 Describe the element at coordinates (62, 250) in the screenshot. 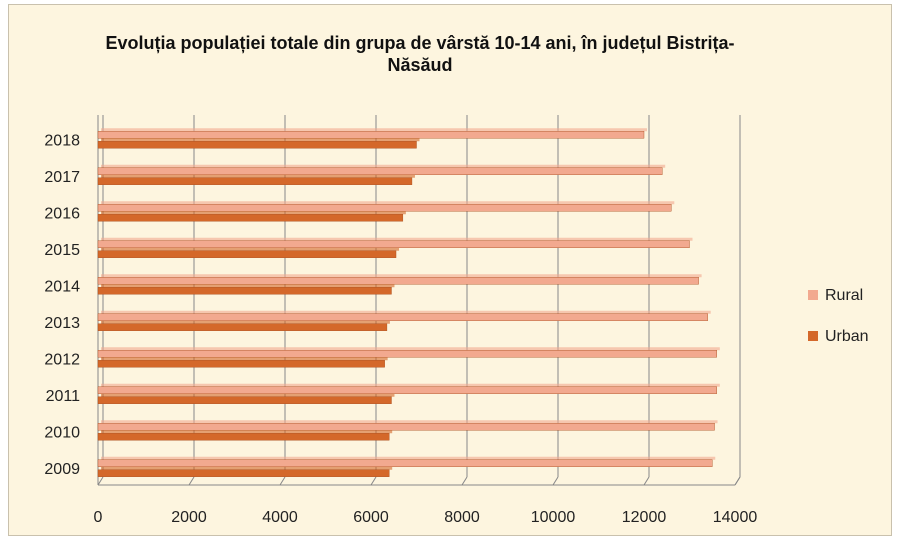

I see `y-tick-label: 2015` at that location.